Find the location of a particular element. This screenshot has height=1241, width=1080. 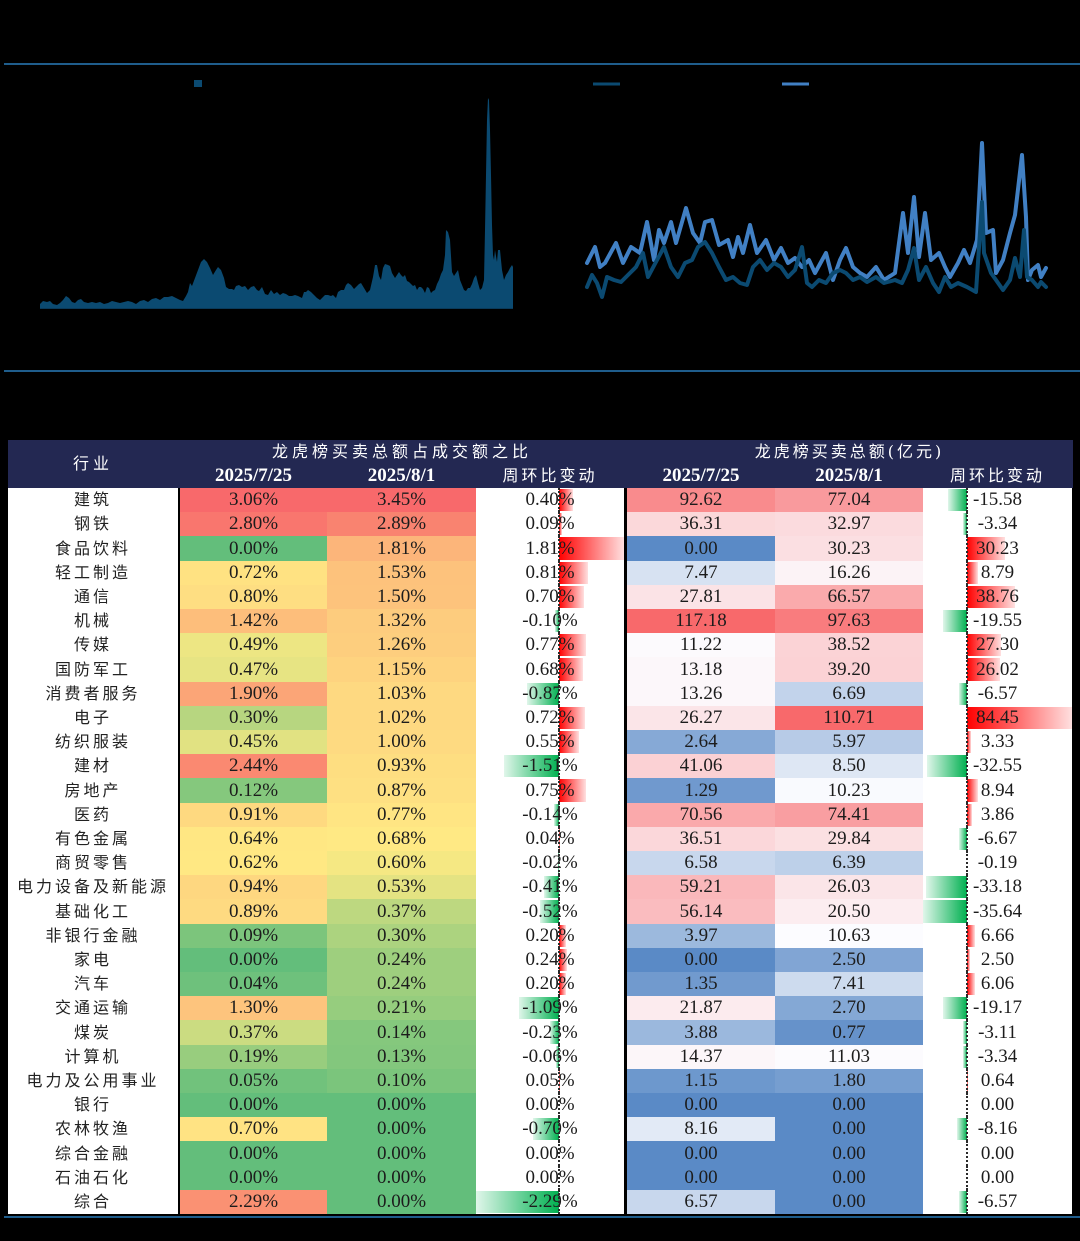

cell-value: 26.27 is located at coordinates (701, 717).